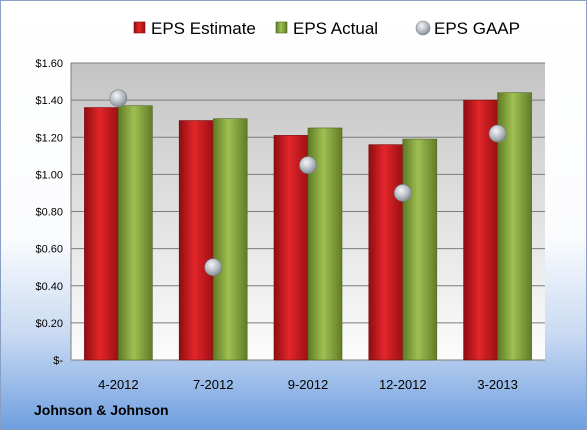  What do you see at coordinates (58, 361) in the screenshot?
I see `y-tick-label: $-` at bounding box center [58, 361].